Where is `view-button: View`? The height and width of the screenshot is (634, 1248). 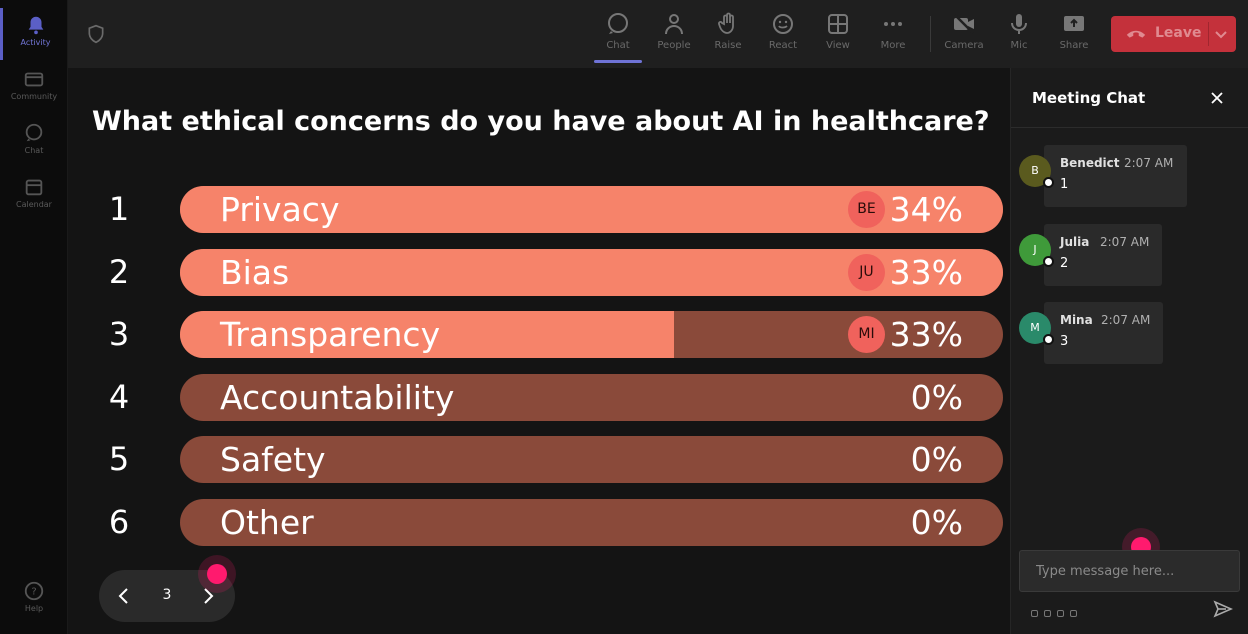 view-button: View is located at coordinates (838, 35).